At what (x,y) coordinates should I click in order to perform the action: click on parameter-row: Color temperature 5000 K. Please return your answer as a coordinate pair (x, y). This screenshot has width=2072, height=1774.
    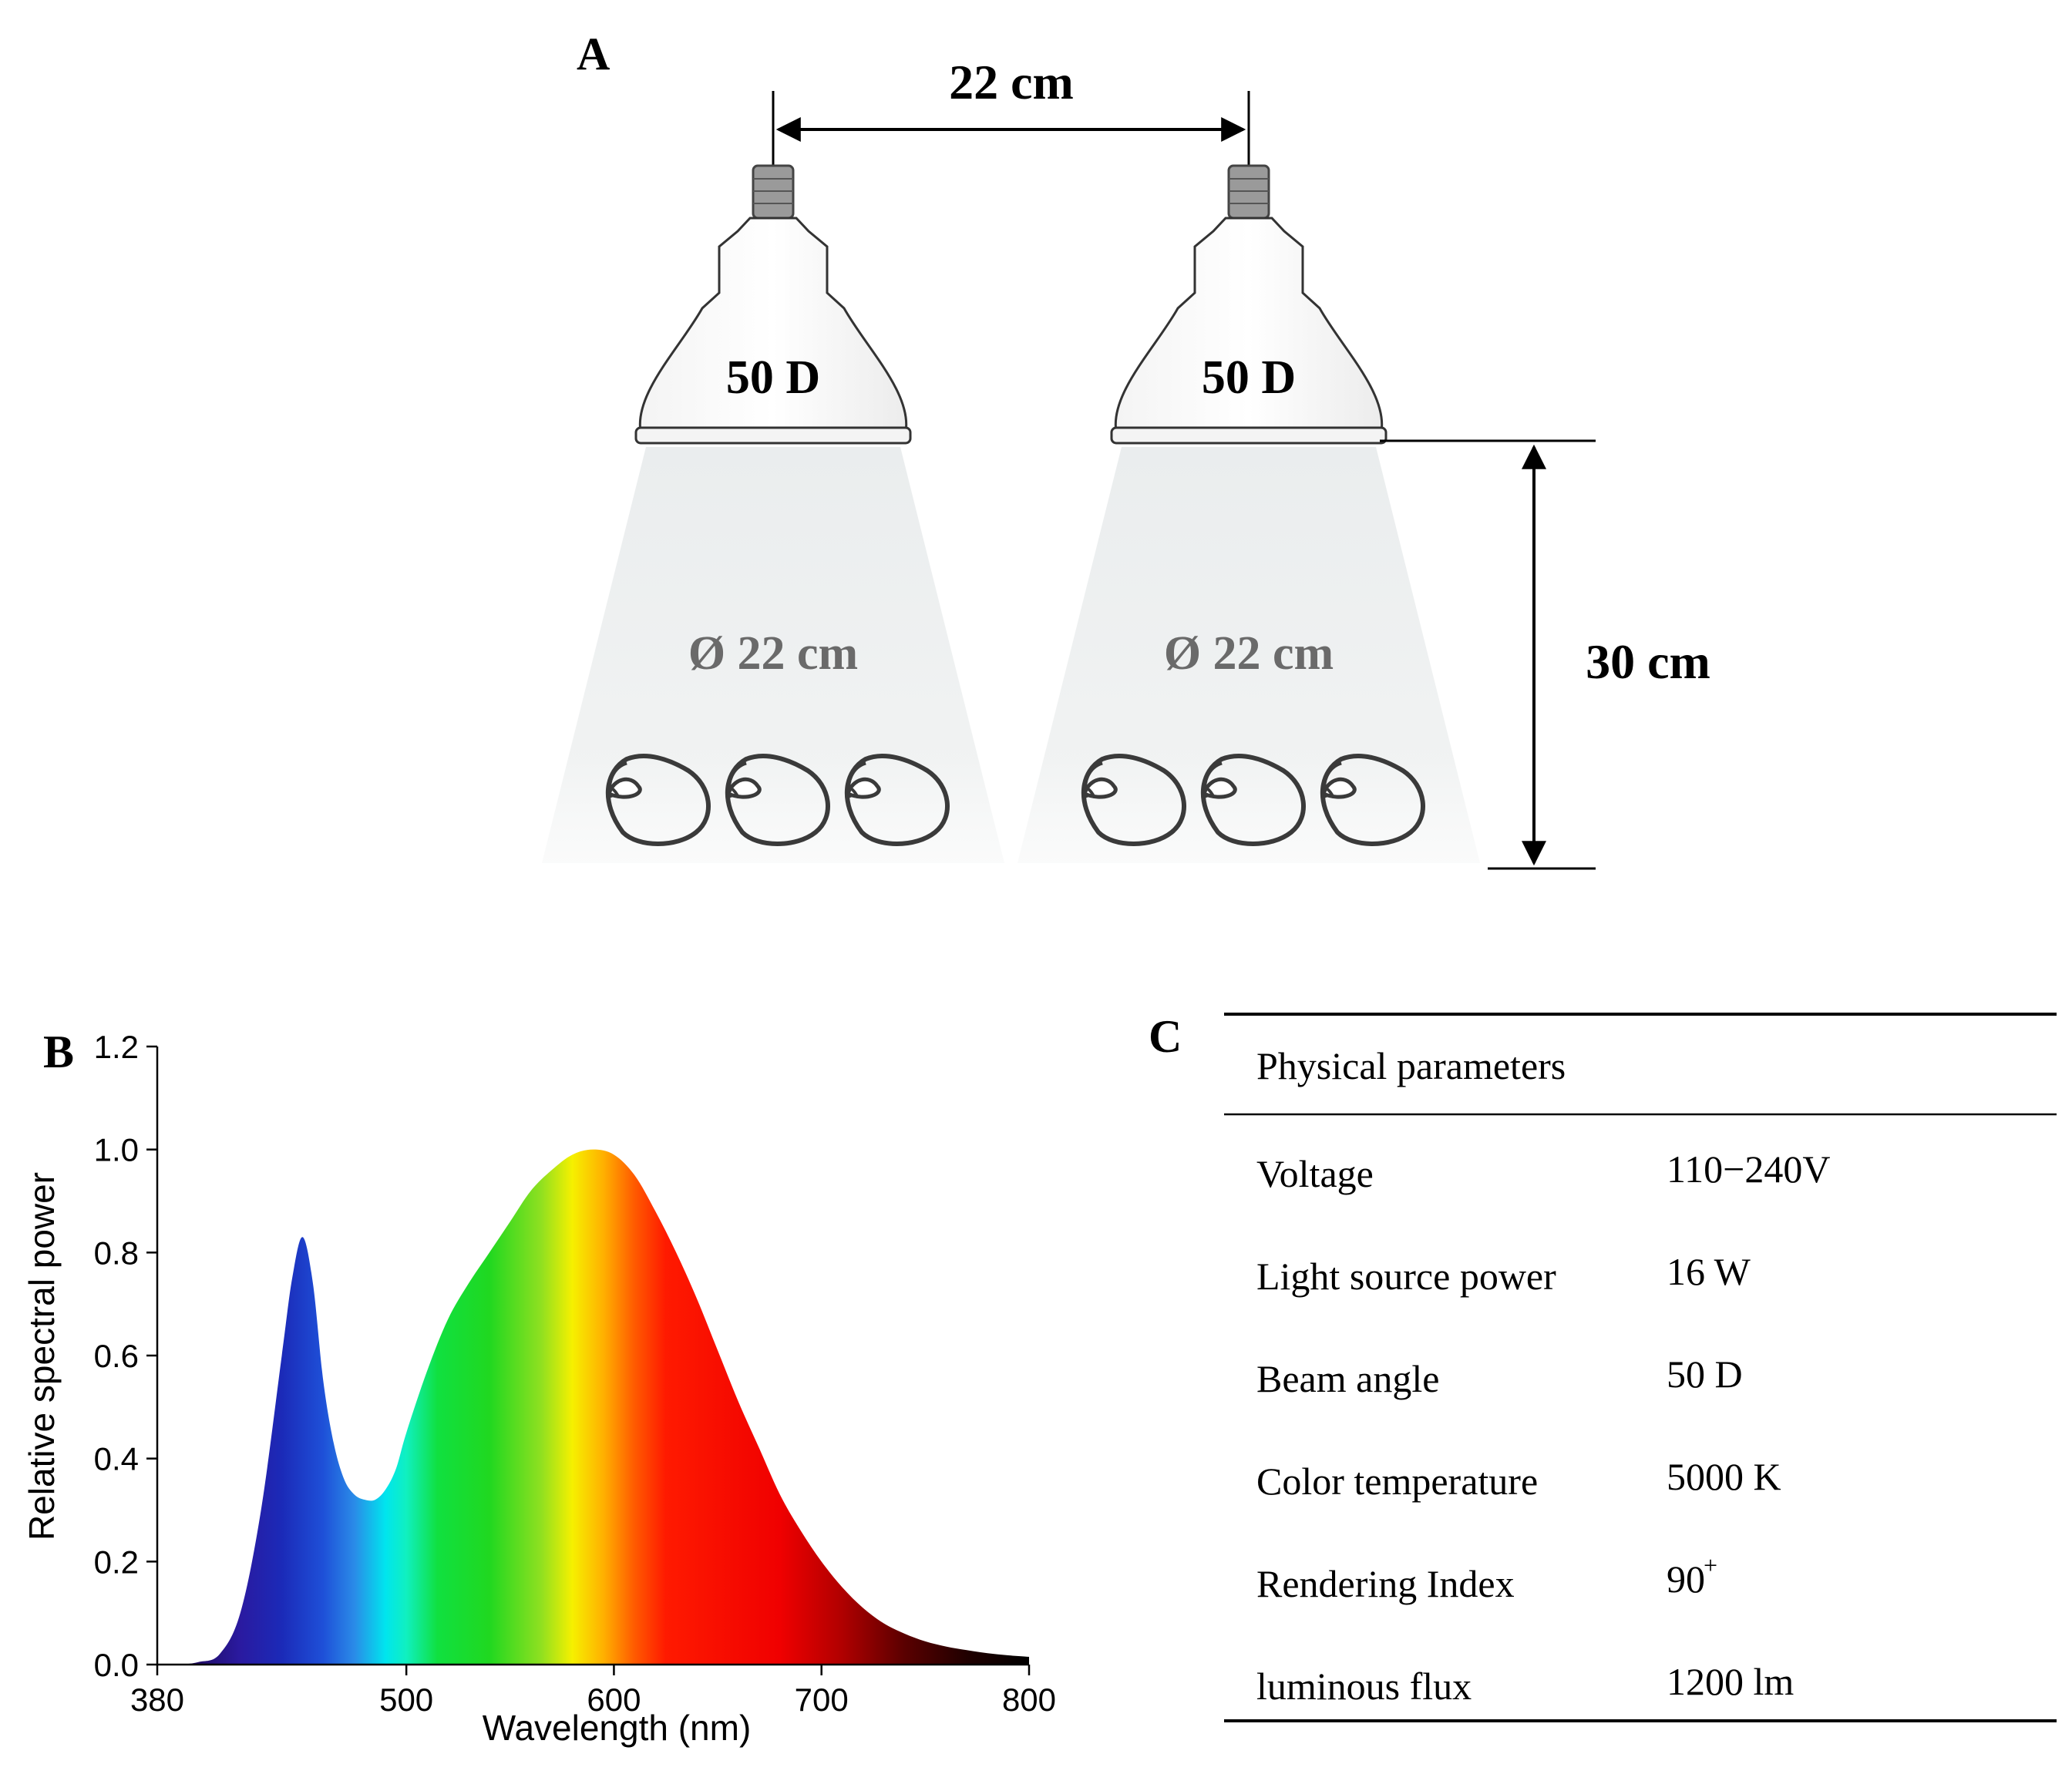
    Looking at the image, I should click on (1519, 1479).